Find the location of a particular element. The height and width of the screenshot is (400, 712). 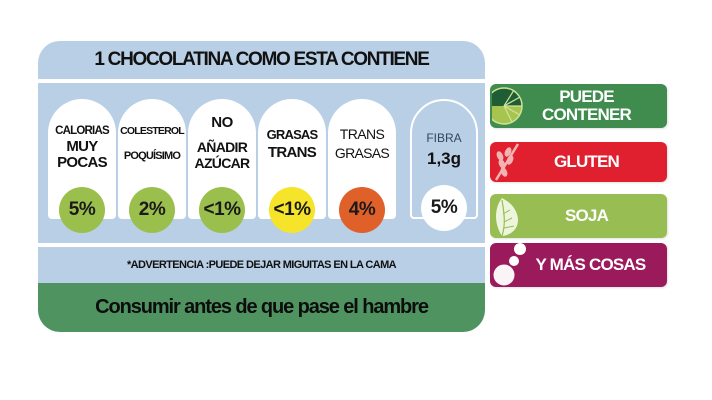

nutrient-sub: GRASAS is located at coordinates (362, 153).